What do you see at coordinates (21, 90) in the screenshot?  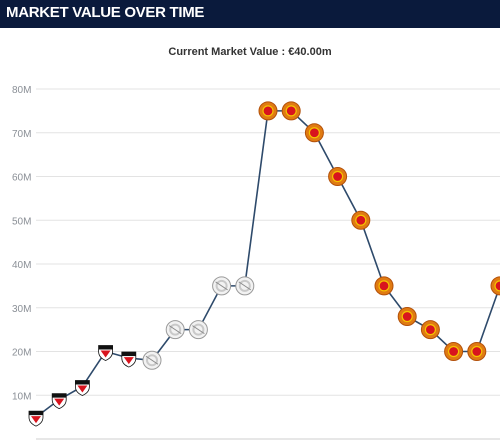 I see `y-tick-label: 80M` at bounding box center [21, 90].